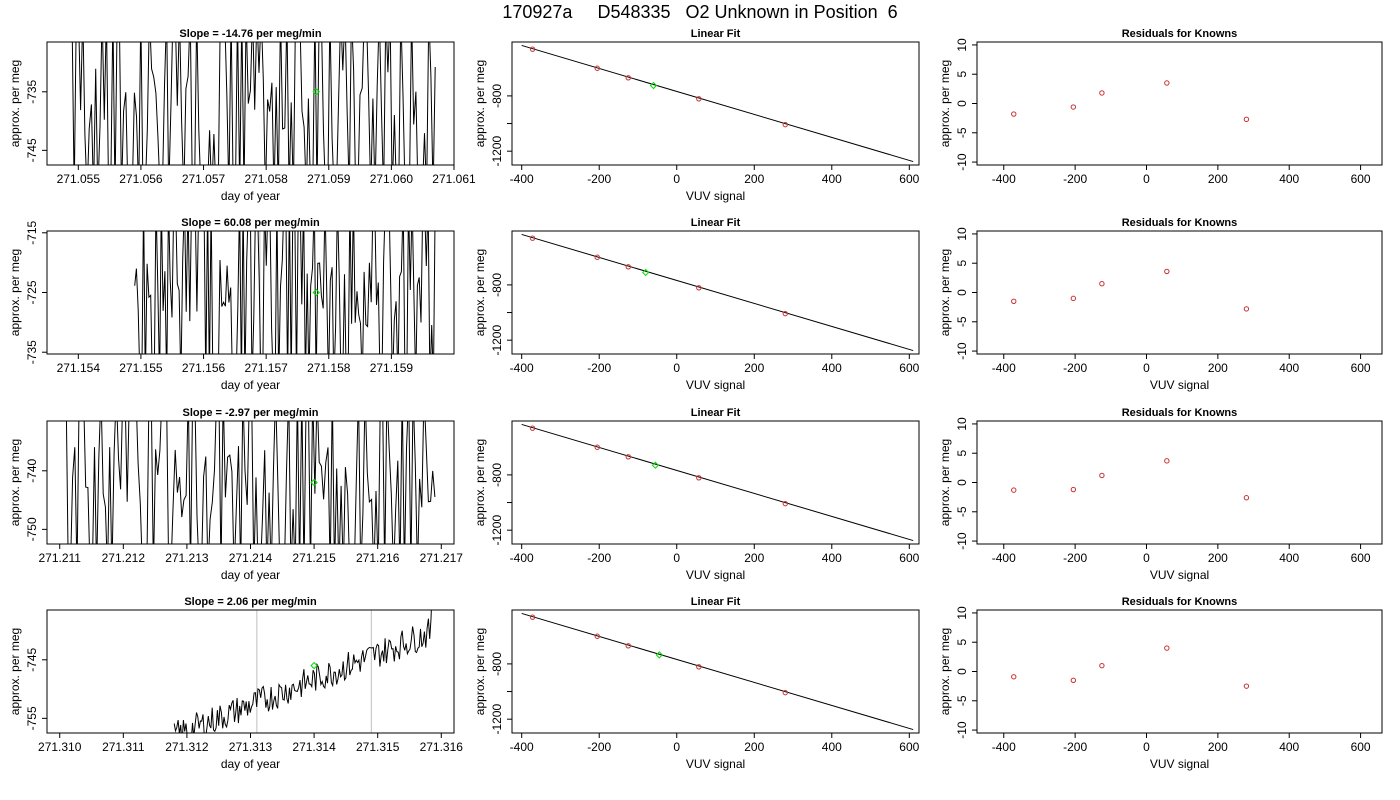  I want to click on x-tick-label: 271.313, so click(251, 747).